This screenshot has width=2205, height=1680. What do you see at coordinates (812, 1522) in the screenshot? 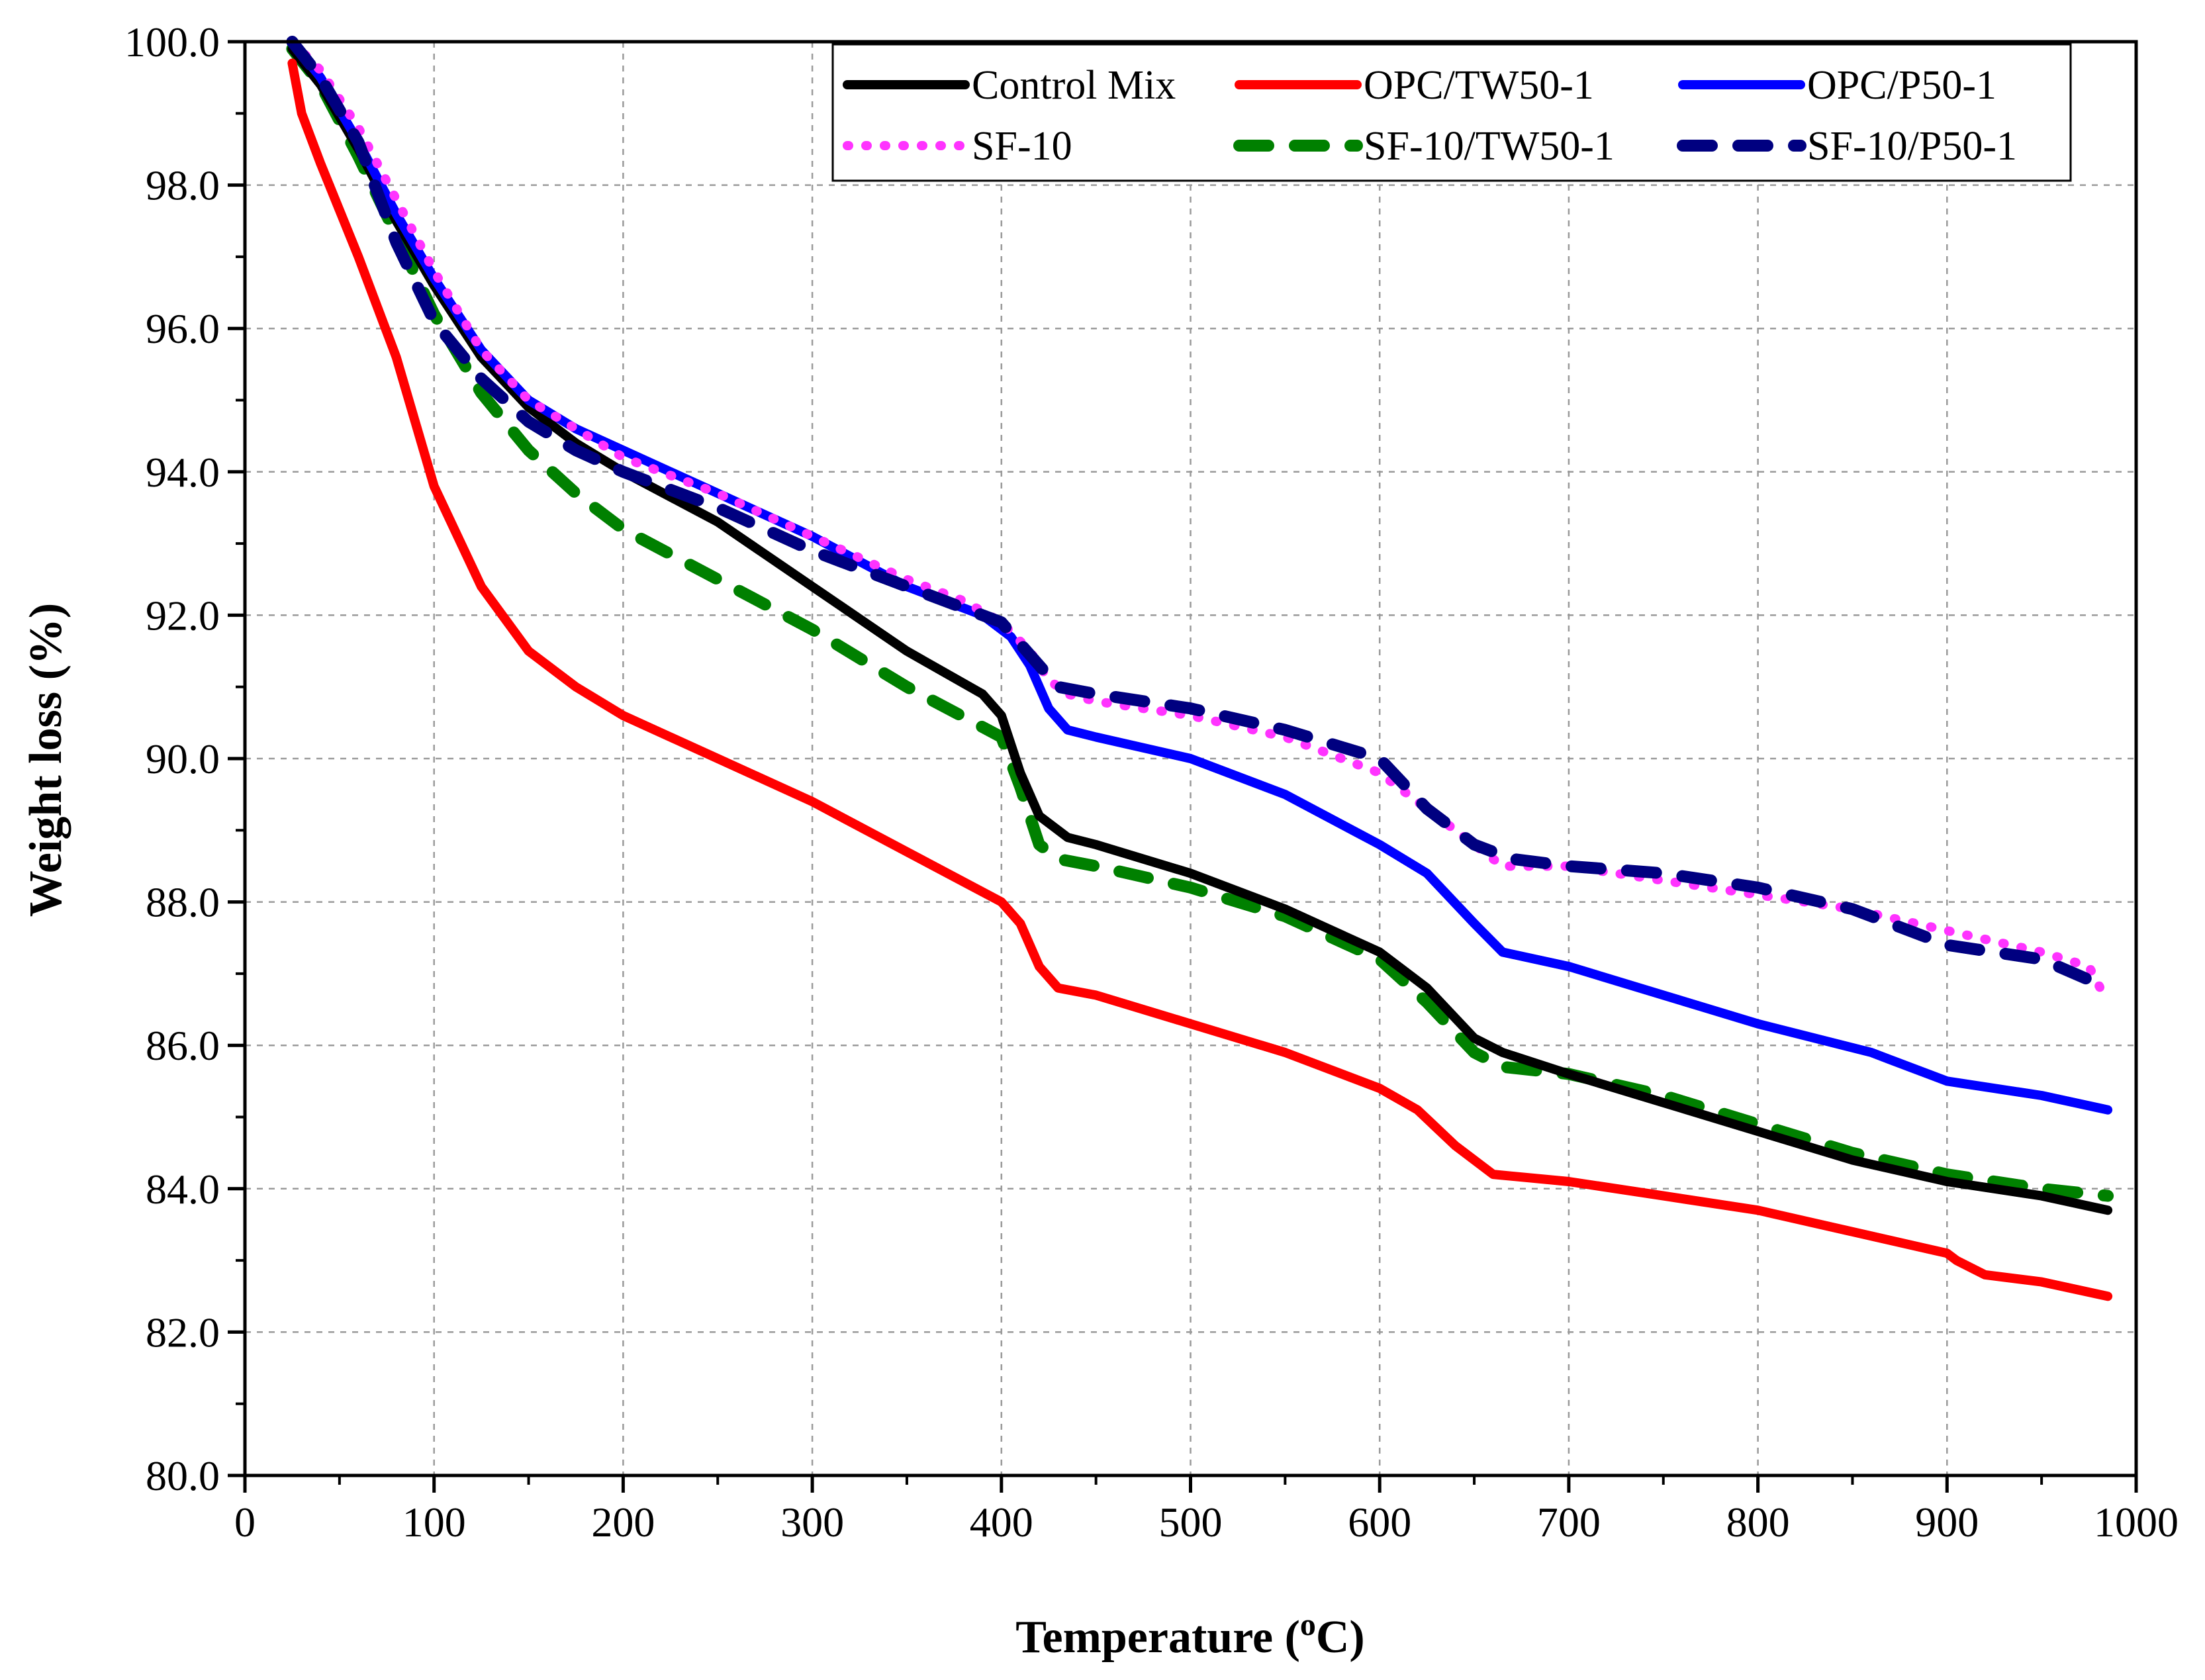
I see `x-tick-label: 300` at bounding box center [812, 1522].